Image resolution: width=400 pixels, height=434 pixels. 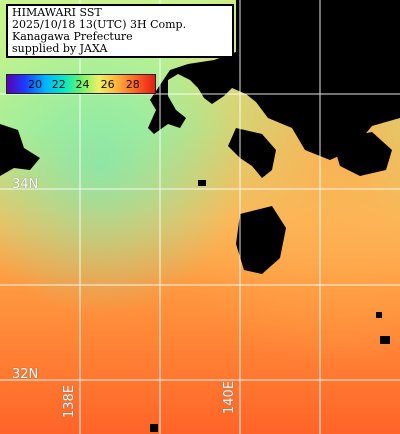 I want to click on lon-label-138e: 138E, so click(x=69, y=401).